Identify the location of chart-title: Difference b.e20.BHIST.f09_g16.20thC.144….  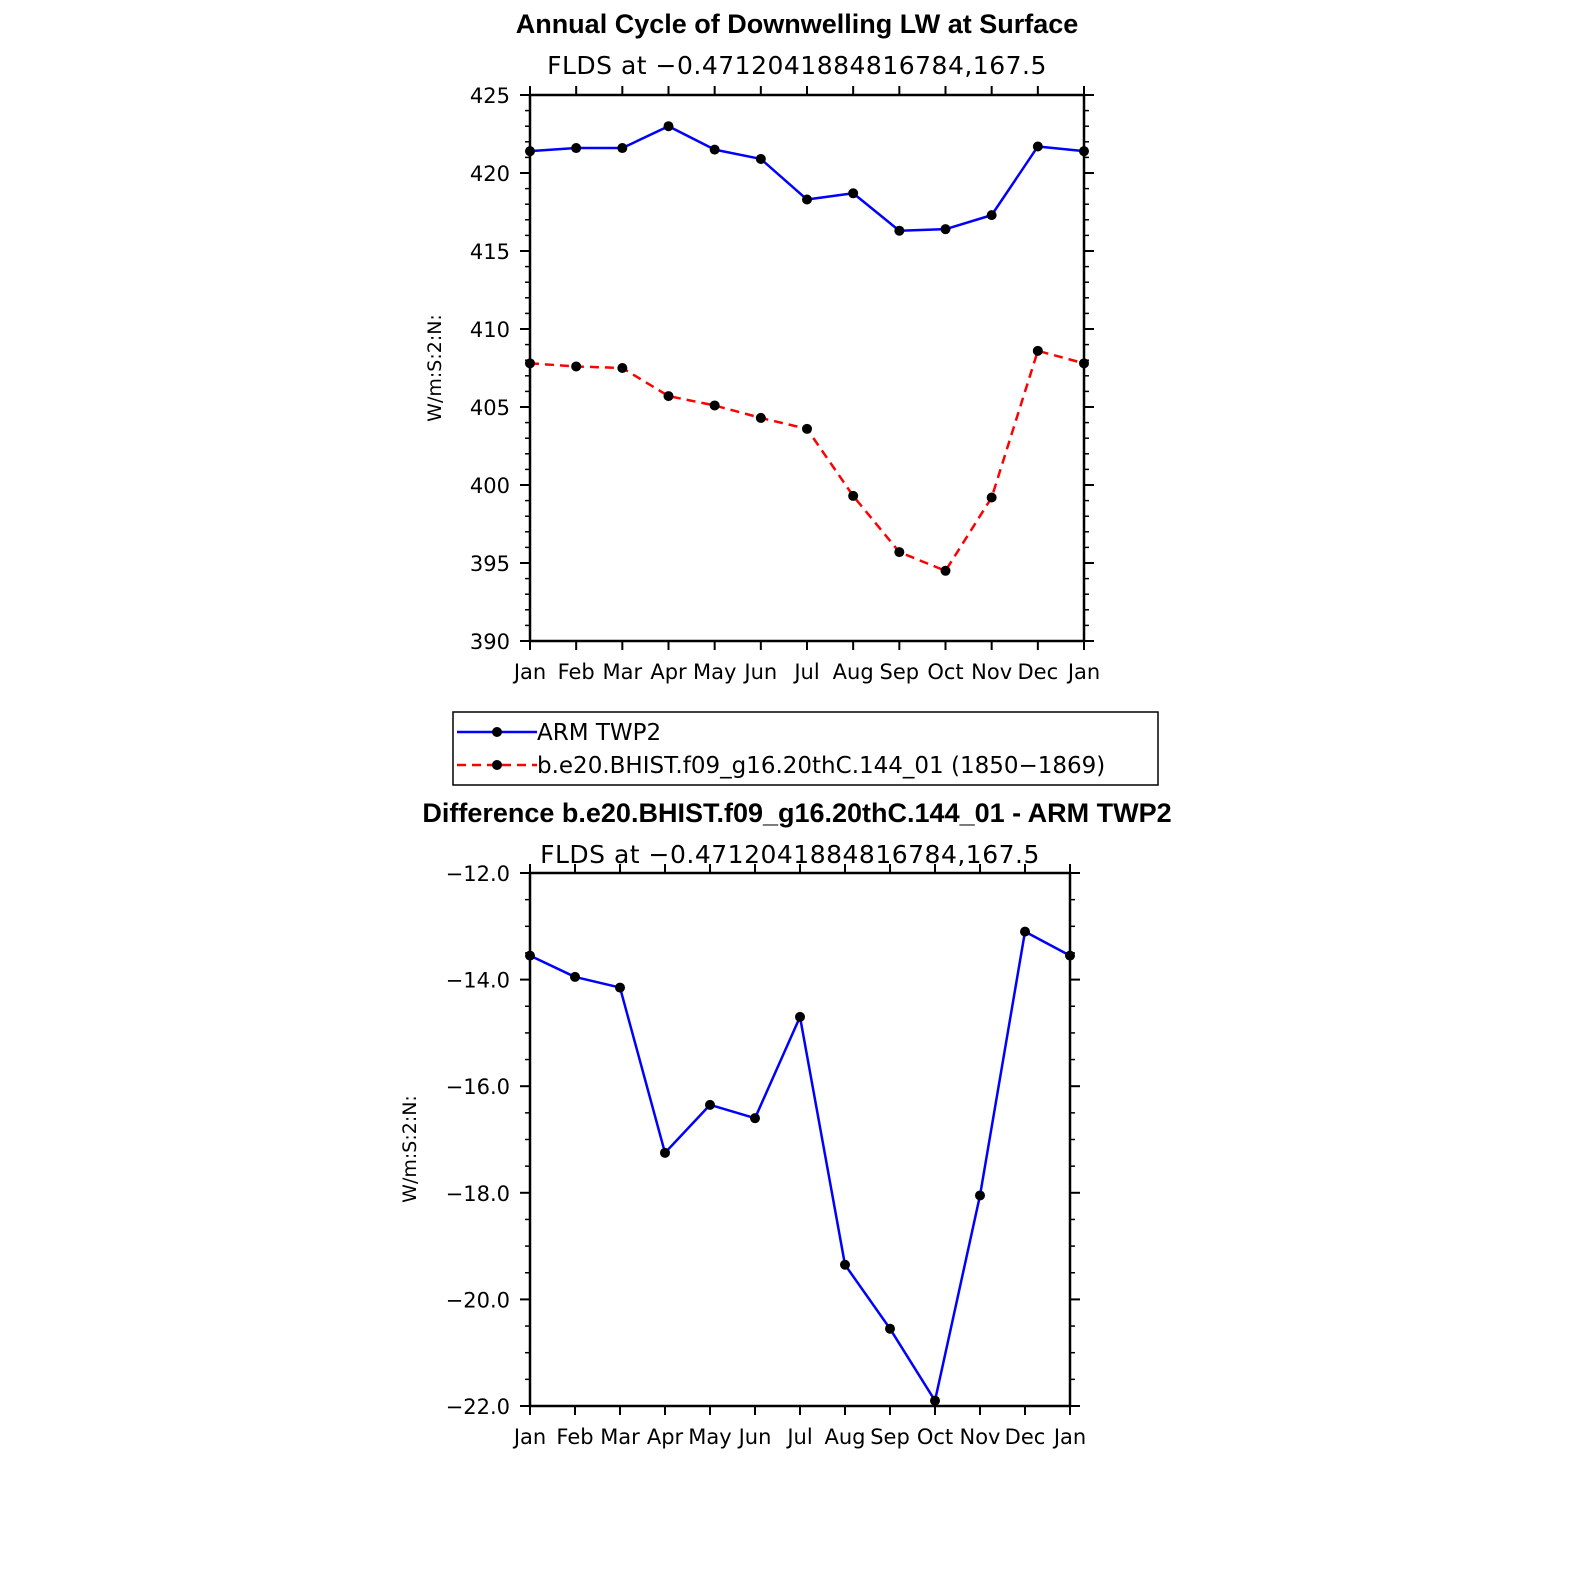
(796, 813).